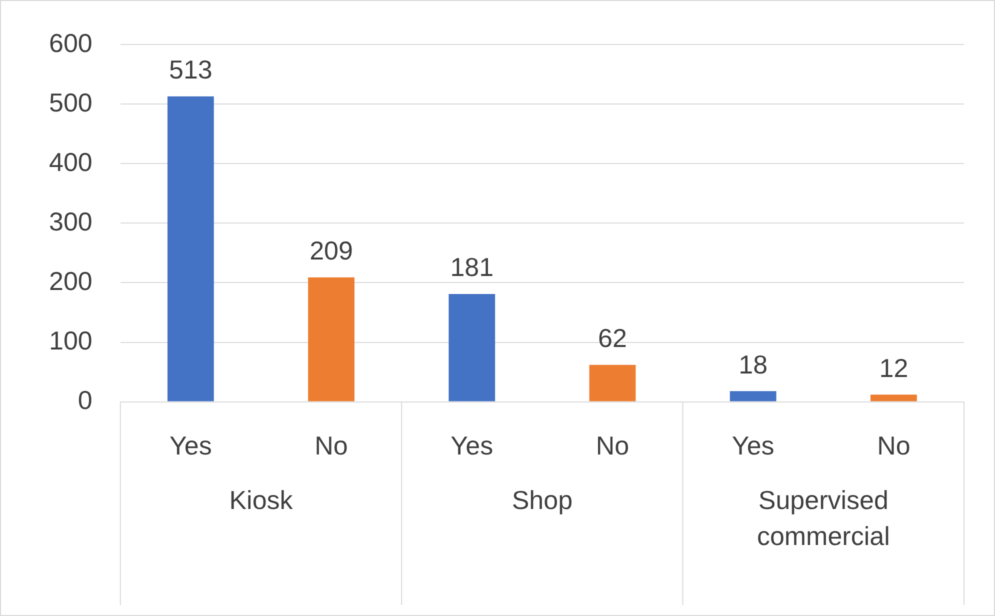 The height and width of the screenshot is (616, 995). I want to click on data-label: 62, so click(612, 338).